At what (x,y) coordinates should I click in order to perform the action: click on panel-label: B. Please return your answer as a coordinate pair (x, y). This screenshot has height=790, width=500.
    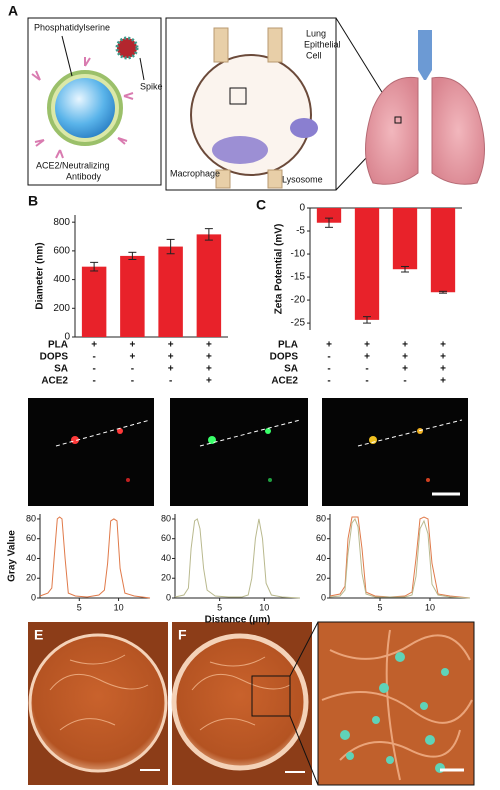
    Looking at the image, I should click on (33, 201).